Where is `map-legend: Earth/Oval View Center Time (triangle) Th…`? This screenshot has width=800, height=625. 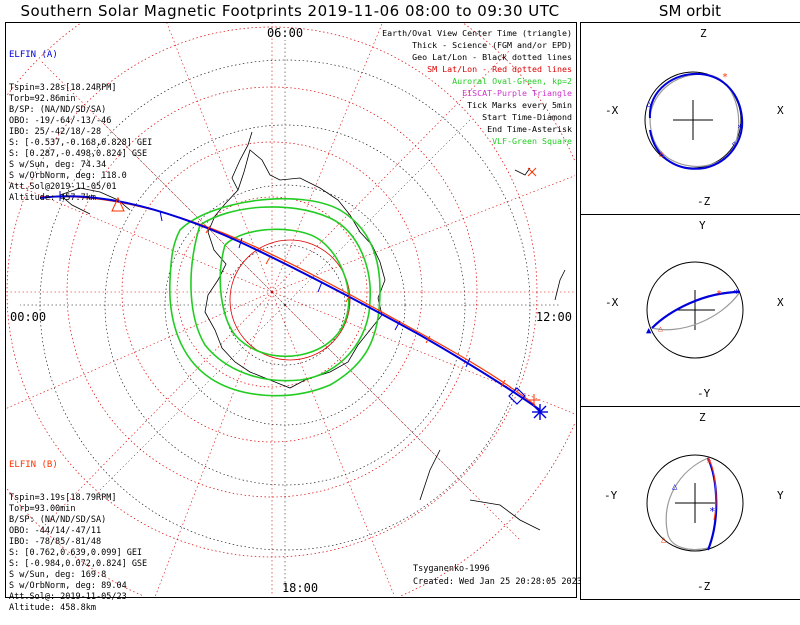 map-legend: Earth/Oval View Center Time (triangle) Th… is located at coordinates (477, 87).